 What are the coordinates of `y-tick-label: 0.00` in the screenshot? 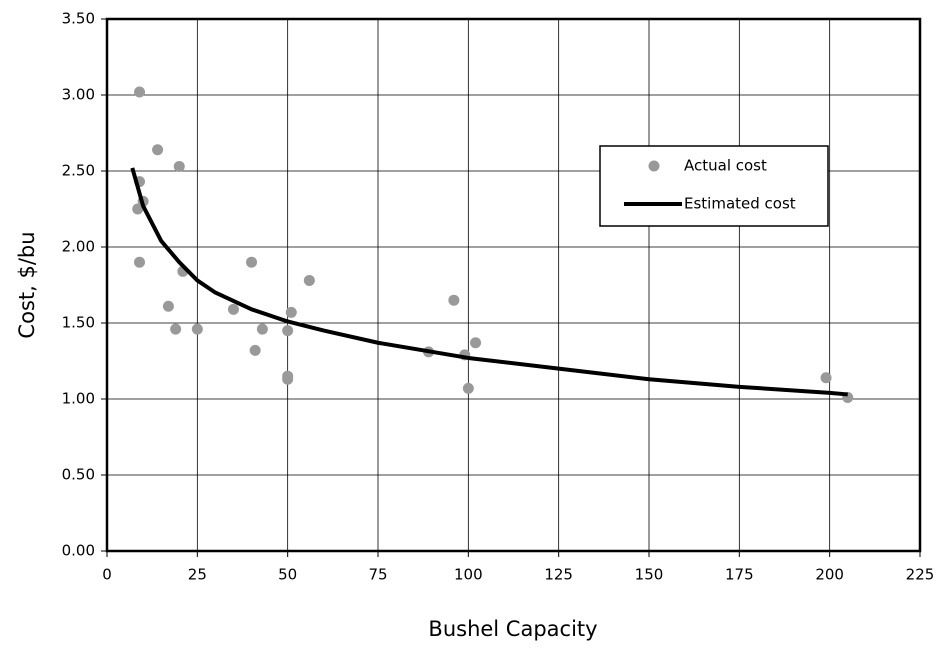 It's located at (78, 551).